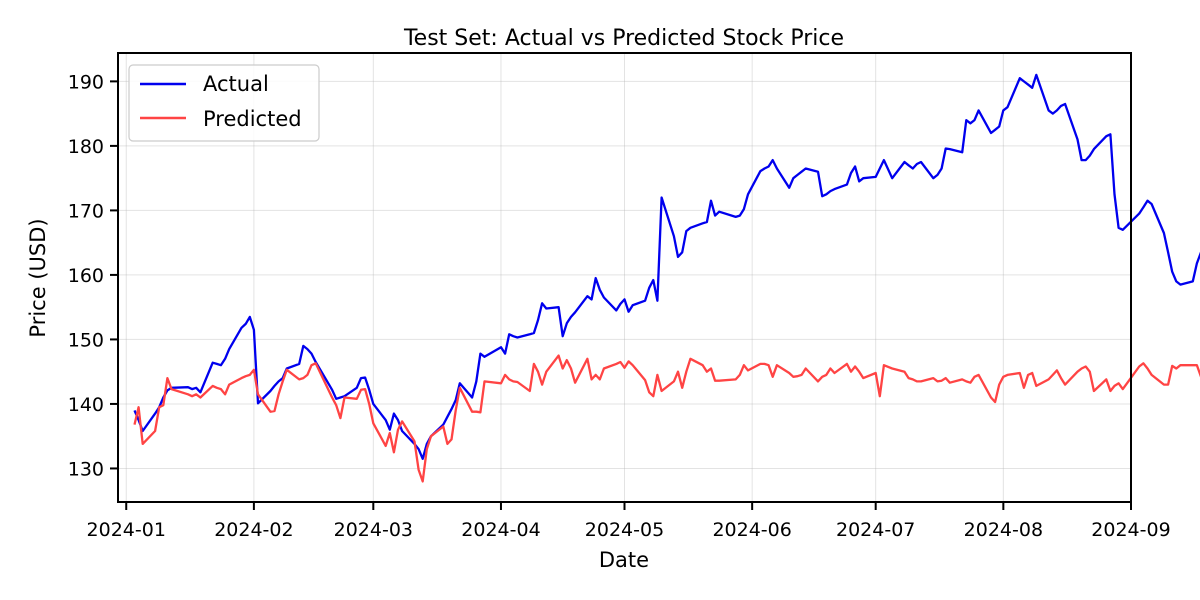 The width and height of the screenshot is (1200, 600). I want to click on y-axis-title: Price (USD), so click(38, 277).